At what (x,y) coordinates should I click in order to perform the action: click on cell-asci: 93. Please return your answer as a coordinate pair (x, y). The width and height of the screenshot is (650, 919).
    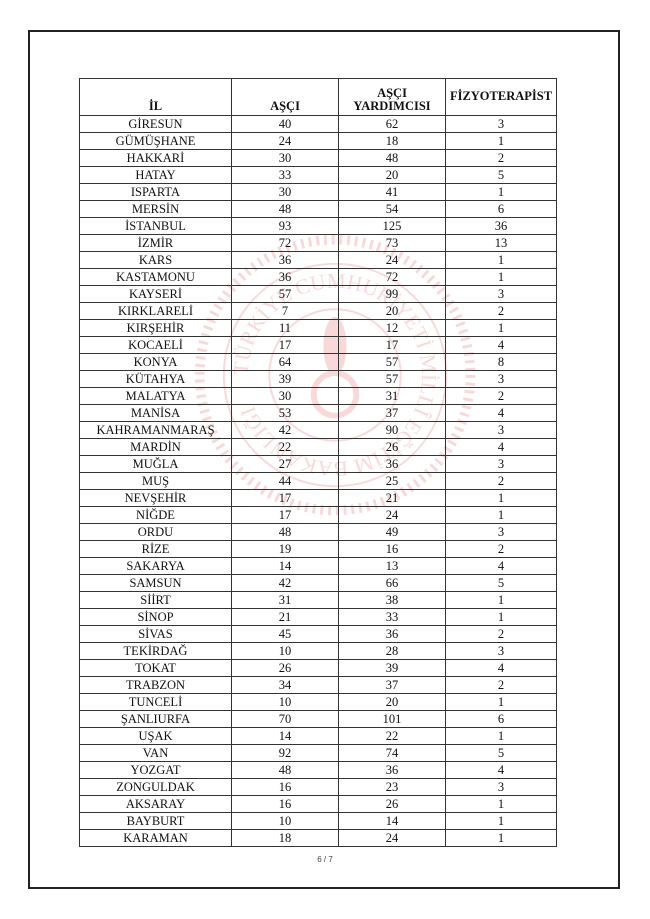
    Looking at the image, I should click on (285, 226).